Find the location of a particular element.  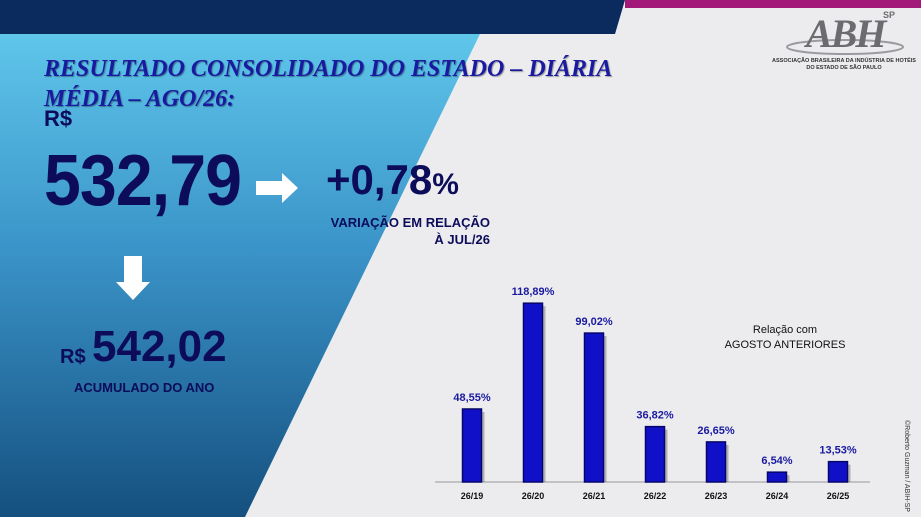

x-tick-label: 26/20 is located at coordinates (533, 496).